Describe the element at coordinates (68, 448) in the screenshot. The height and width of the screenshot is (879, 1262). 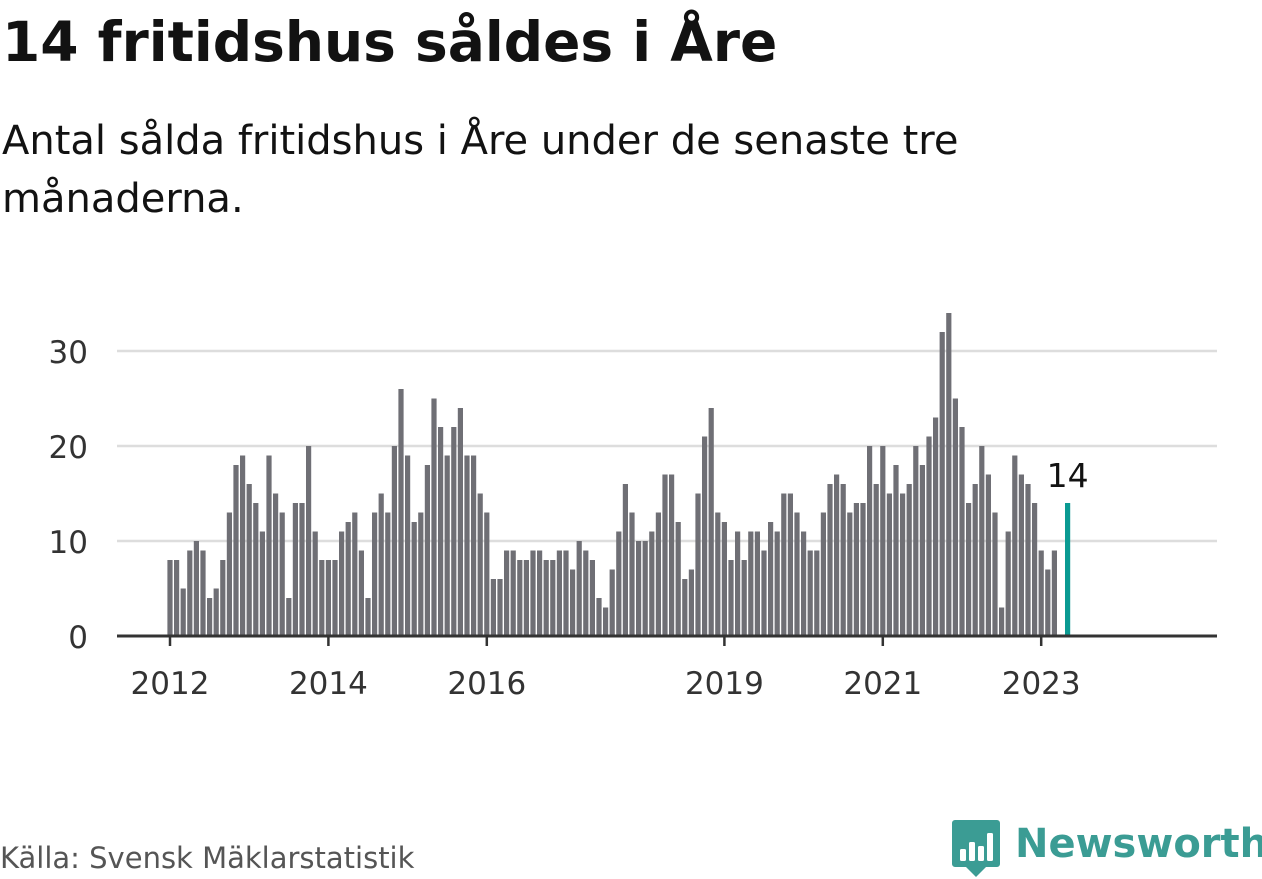
I see `y-tick-label: 20` at that location.